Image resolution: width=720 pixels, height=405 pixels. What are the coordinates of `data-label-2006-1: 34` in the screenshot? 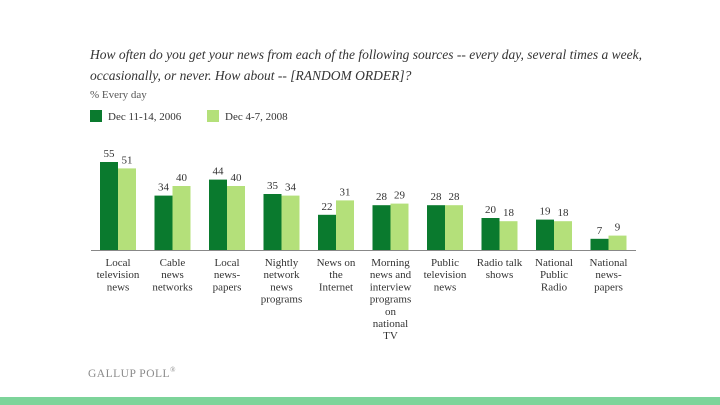 It's located at (164, 188).